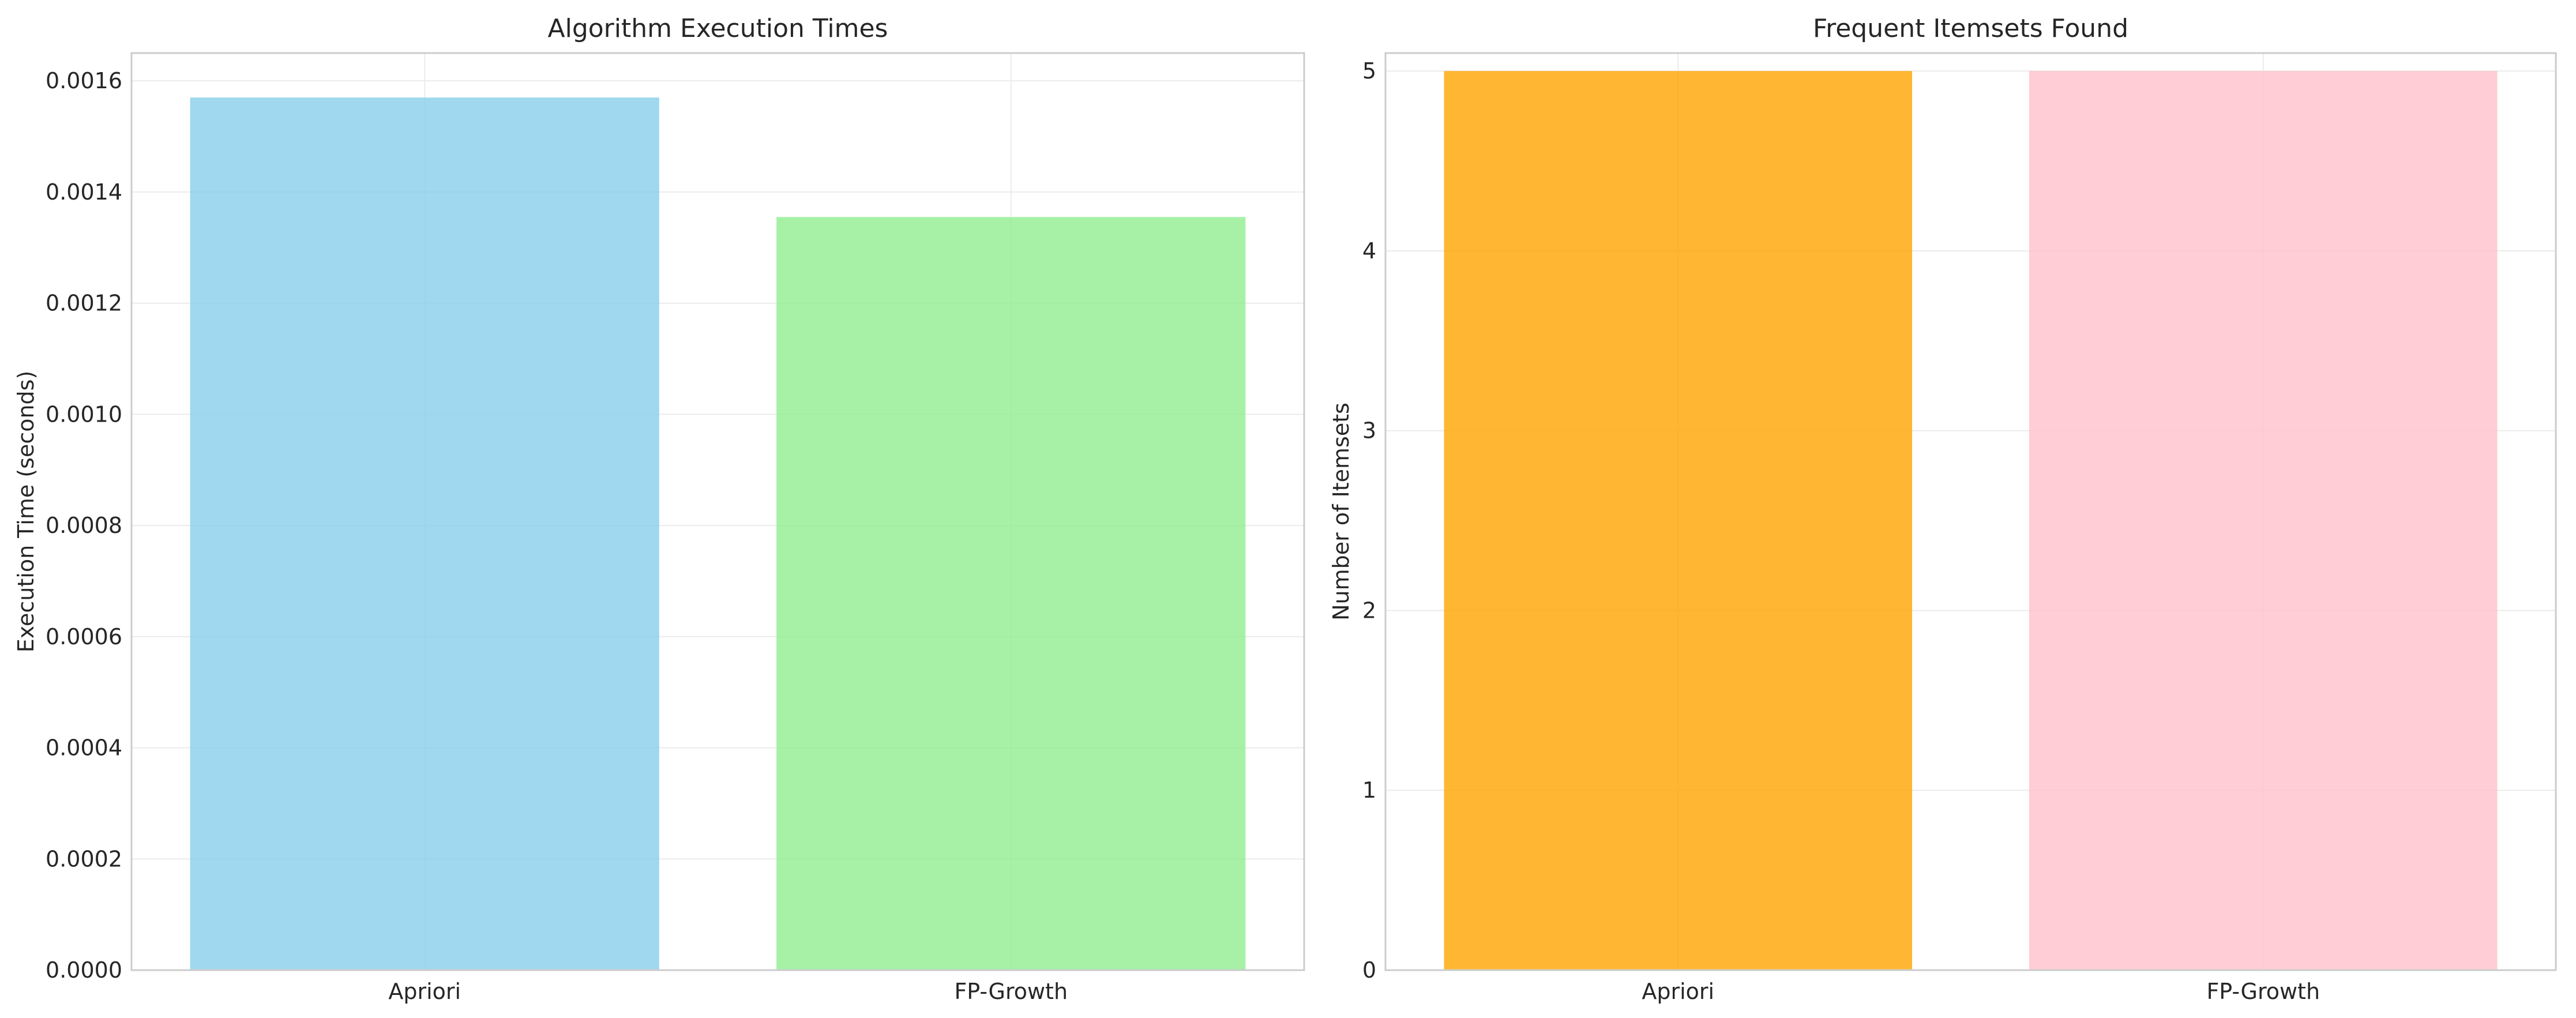 The width and height of the screenshot is (2576, 1018). I want to click on bar-fp-growth, so click(1011, 594).